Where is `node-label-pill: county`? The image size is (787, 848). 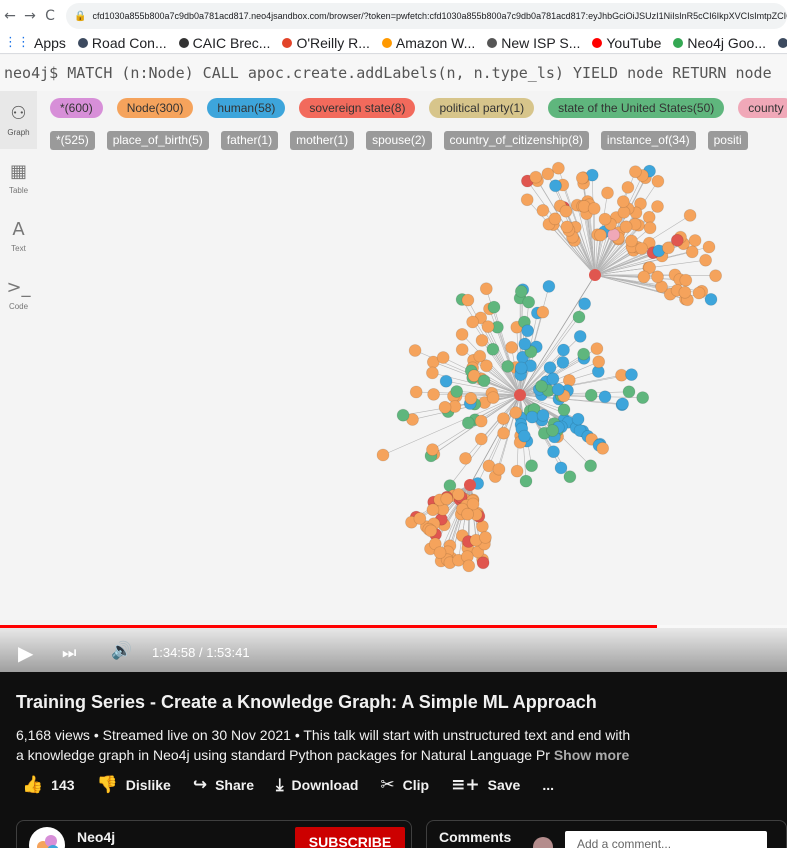 node-label-pill: county is located at coordinates (762, 108).